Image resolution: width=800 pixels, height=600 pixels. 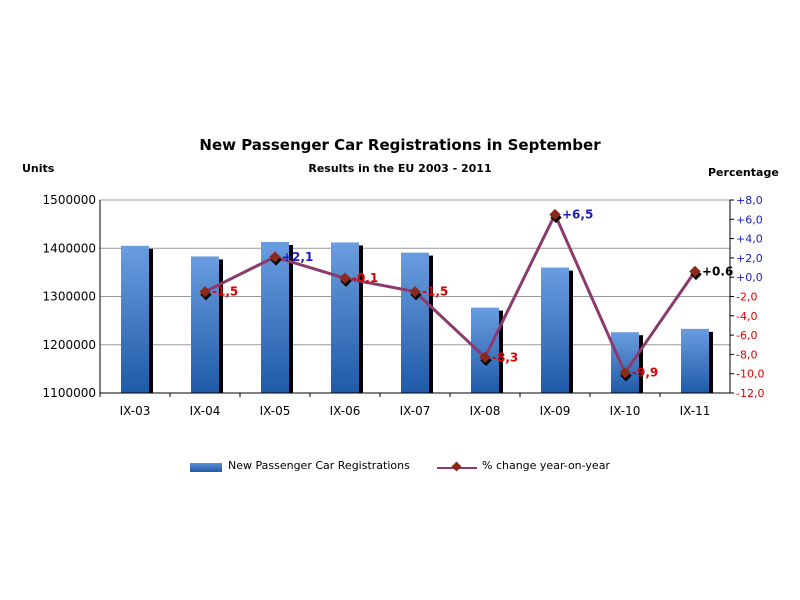 I want to click on legend-line-label: % change year-on-year, so click(x=546, y=465).